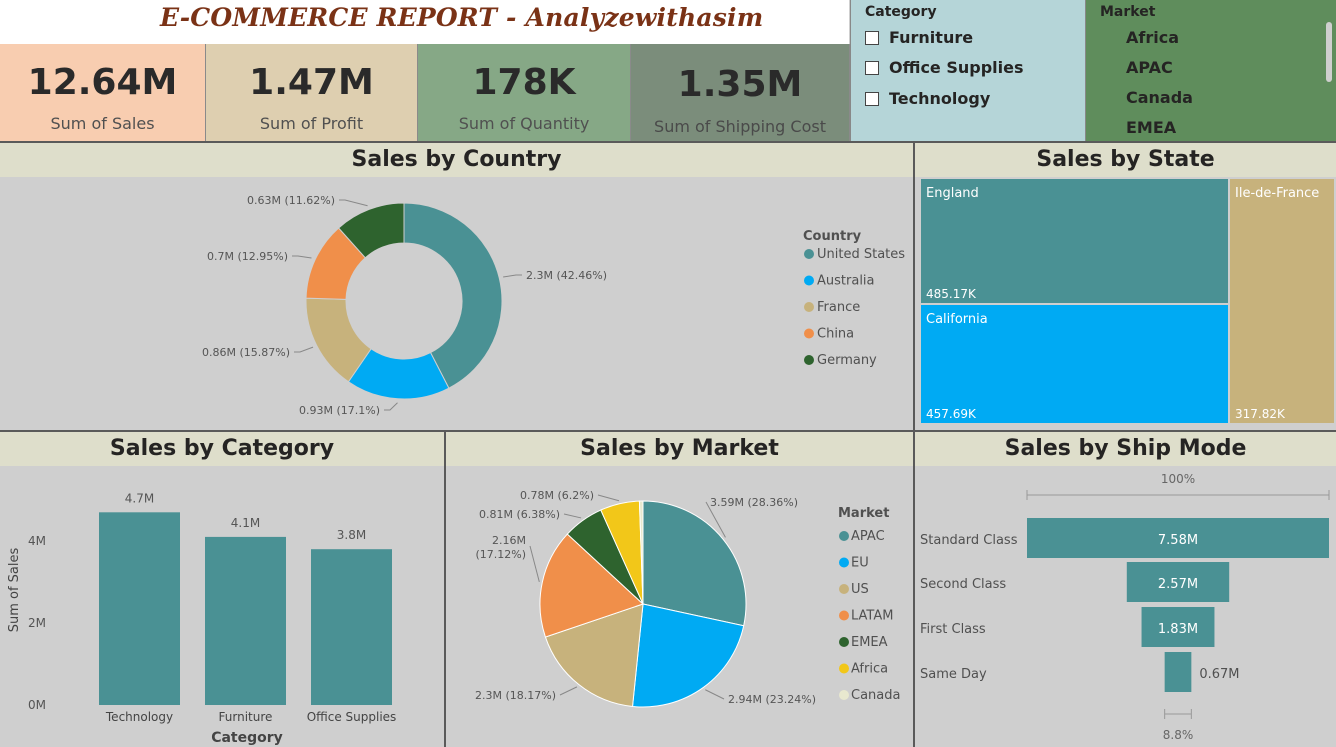 The height and width of the screenshot is (747, 1336). I want to click on data-label: 0.86M (15.87%), so click(246, 352).